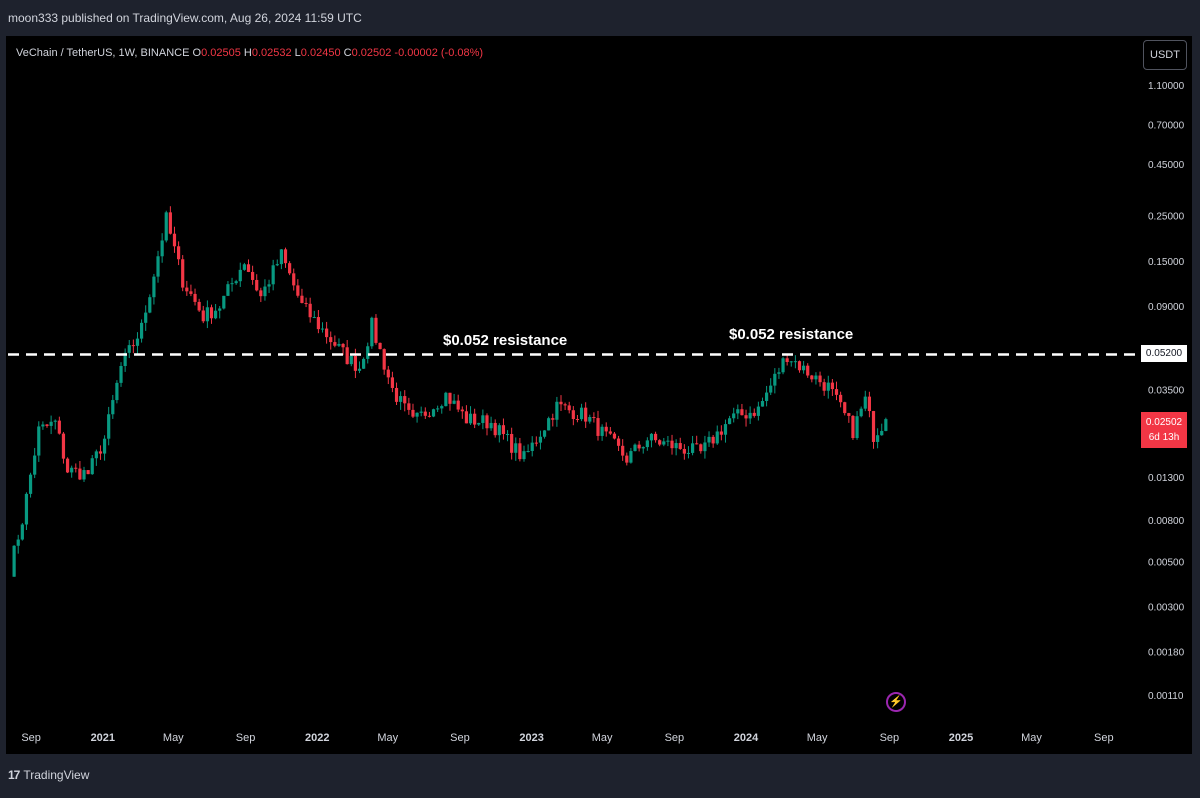 This screenshot has height=798, width=1200. Describe the element at coordinates (221, 53) in the screenshot. I see `open-value: 0.02505` at that location.